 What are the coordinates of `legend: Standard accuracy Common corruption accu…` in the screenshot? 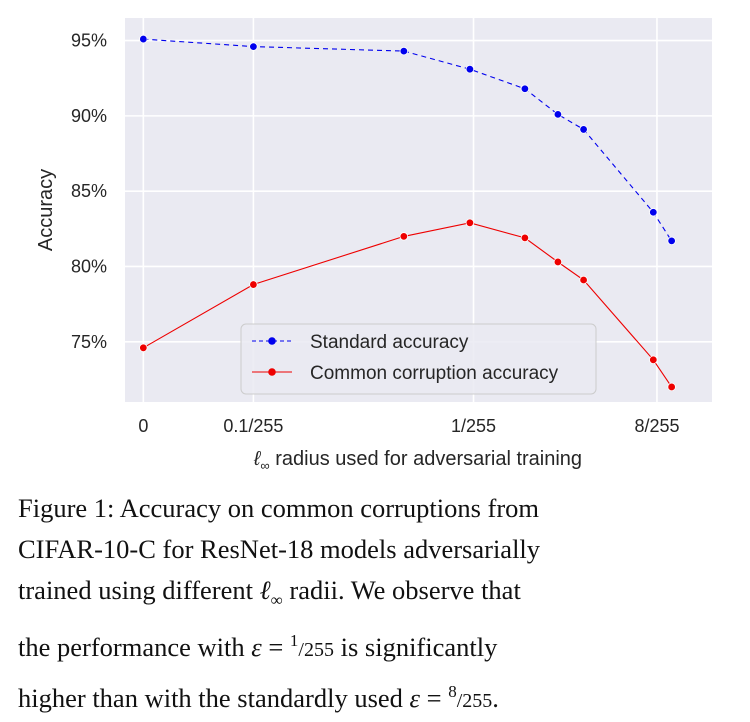 It's located at (418, 359).